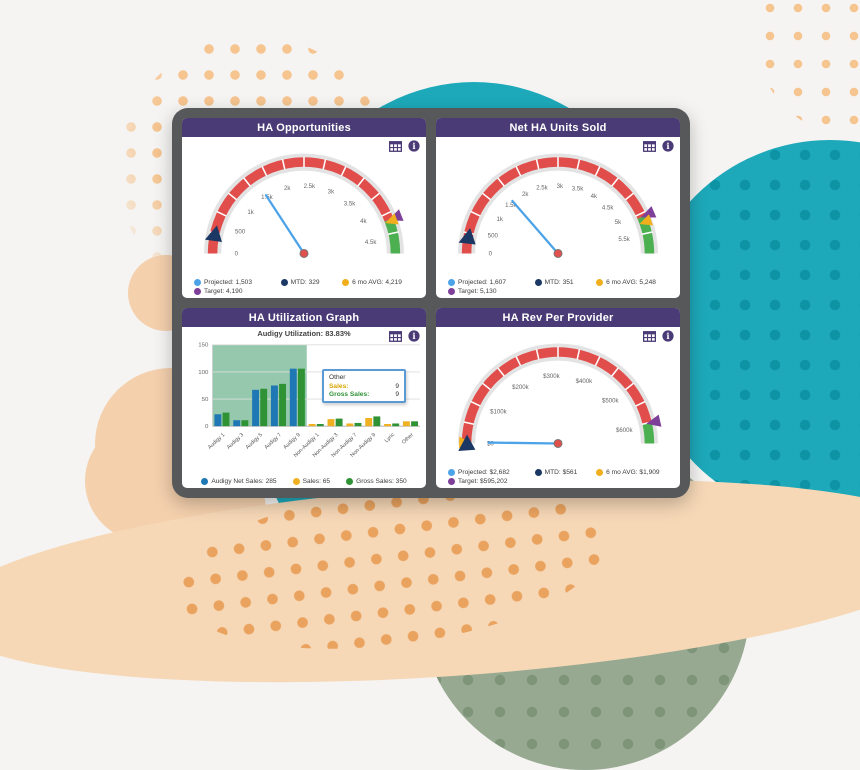 Image resolution: width=860 pixels, height=770 pixels. Describe the element at coordinates (565, 282) in the screenshot. I see `legend-item: MTD: 351` at that location.